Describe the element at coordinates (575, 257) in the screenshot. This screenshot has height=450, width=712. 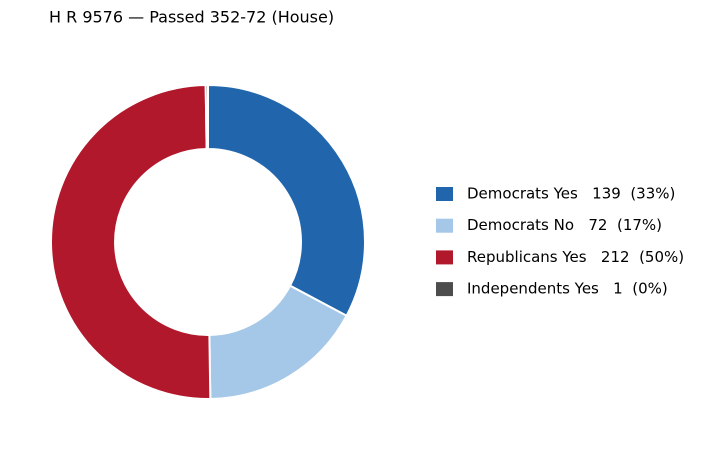
I see `legend-label: Republicans Yes 212 (50%)` at that location.